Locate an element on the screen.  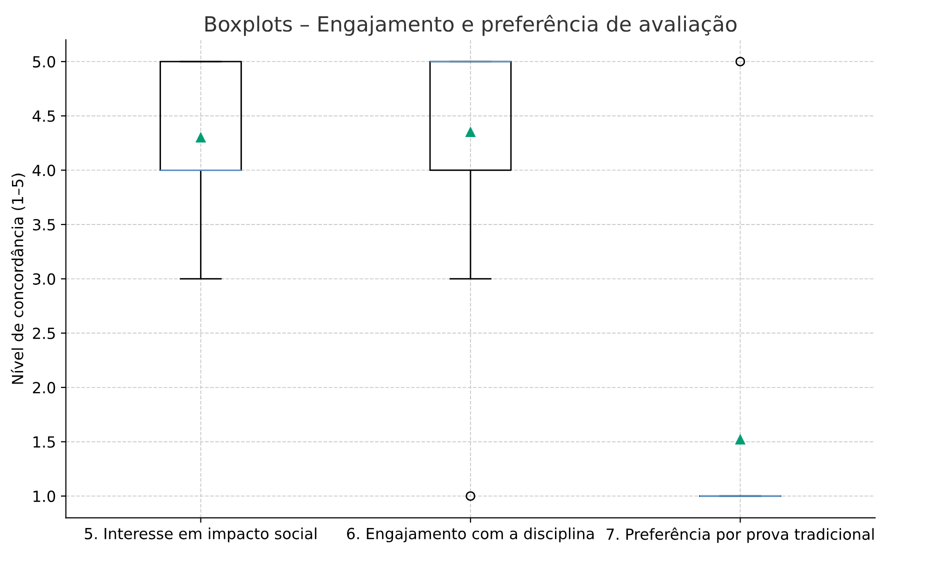
y-tick-label: 4.5 is located at coordinates (43, 116).